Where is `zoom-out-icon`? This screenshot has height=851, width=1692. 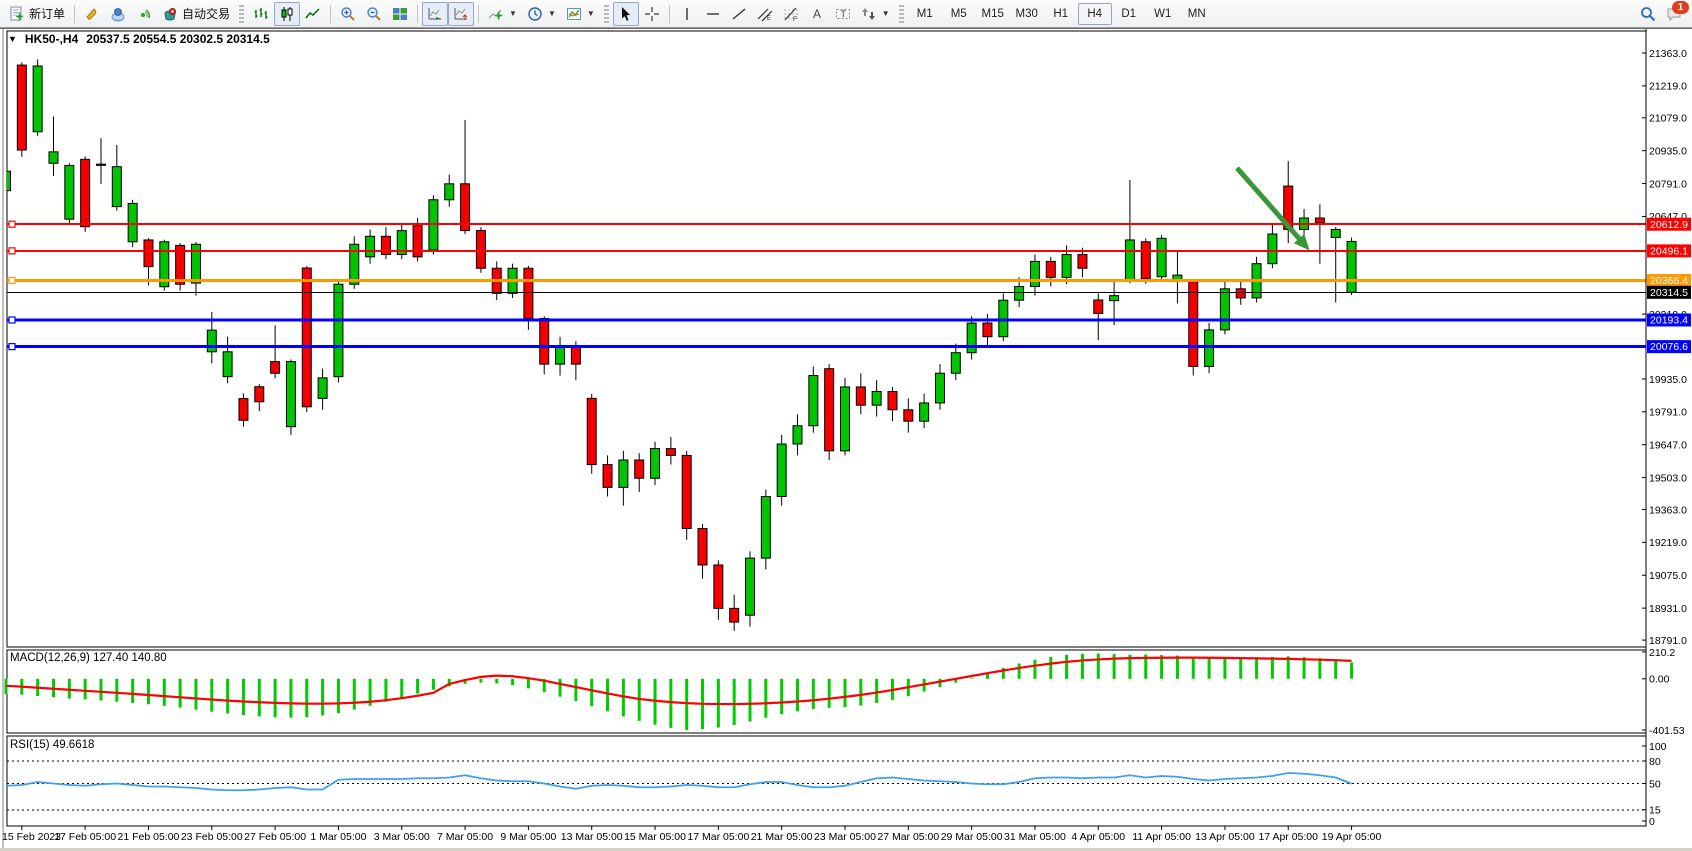
zoom-out-icon is located at coordinates (374, 13).